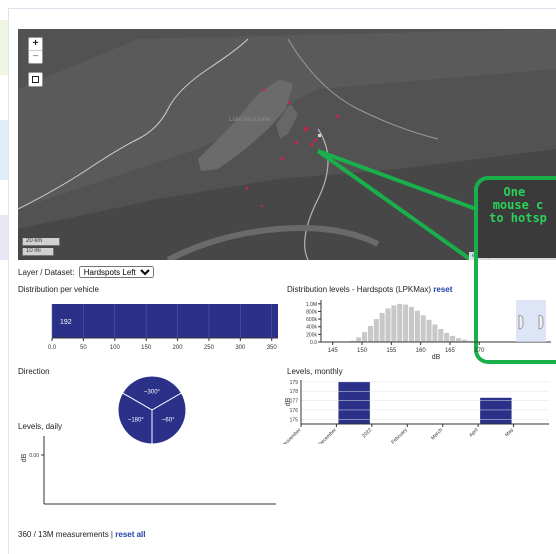 The width and height of the screenshot is (556, 554). I want to click on dist-xtick-label: 150, so click(362, 351).